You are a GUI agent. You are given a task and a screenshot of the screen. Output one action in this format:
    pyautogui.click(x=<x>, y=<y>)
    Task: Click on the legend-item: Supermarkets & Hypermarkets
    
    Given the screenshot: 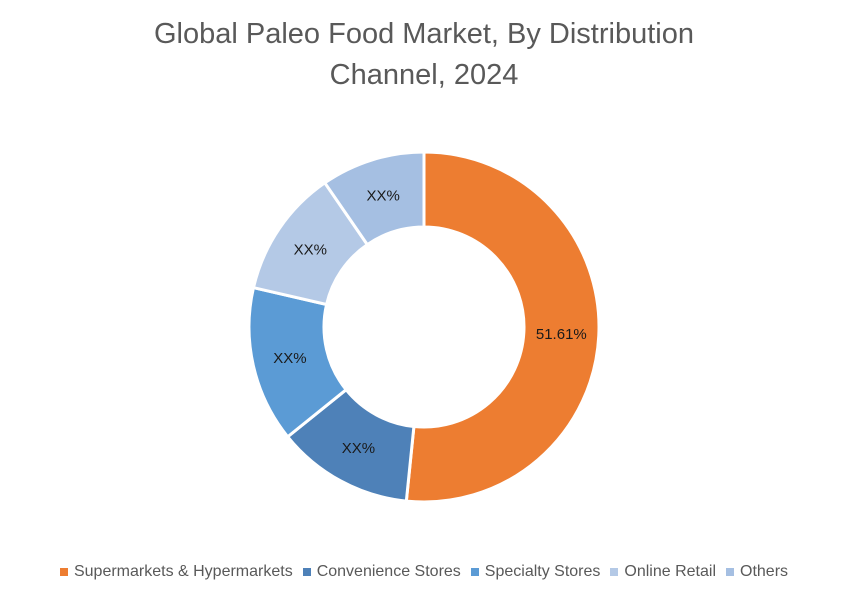 What is the action you would take?
    pyautogui.click(x=176, y=572)
    